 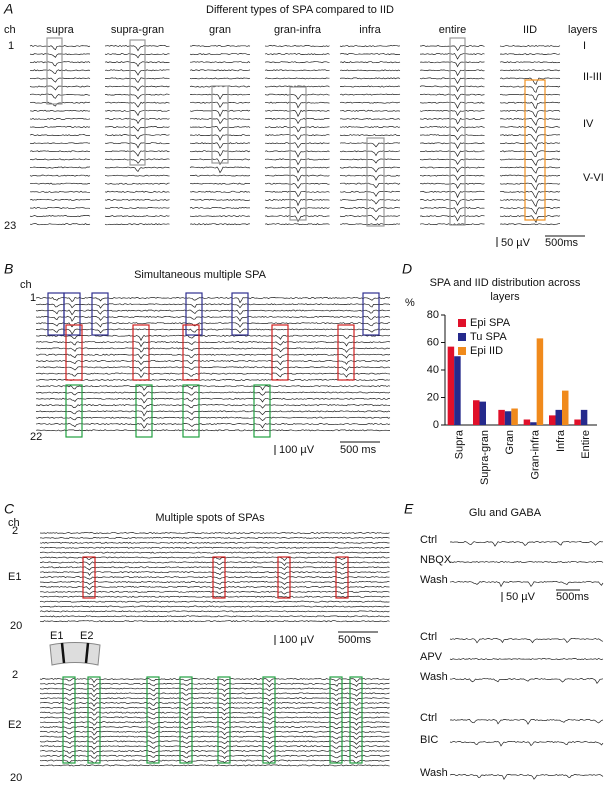 I want to click on label: D, so click(x=407, y=269).